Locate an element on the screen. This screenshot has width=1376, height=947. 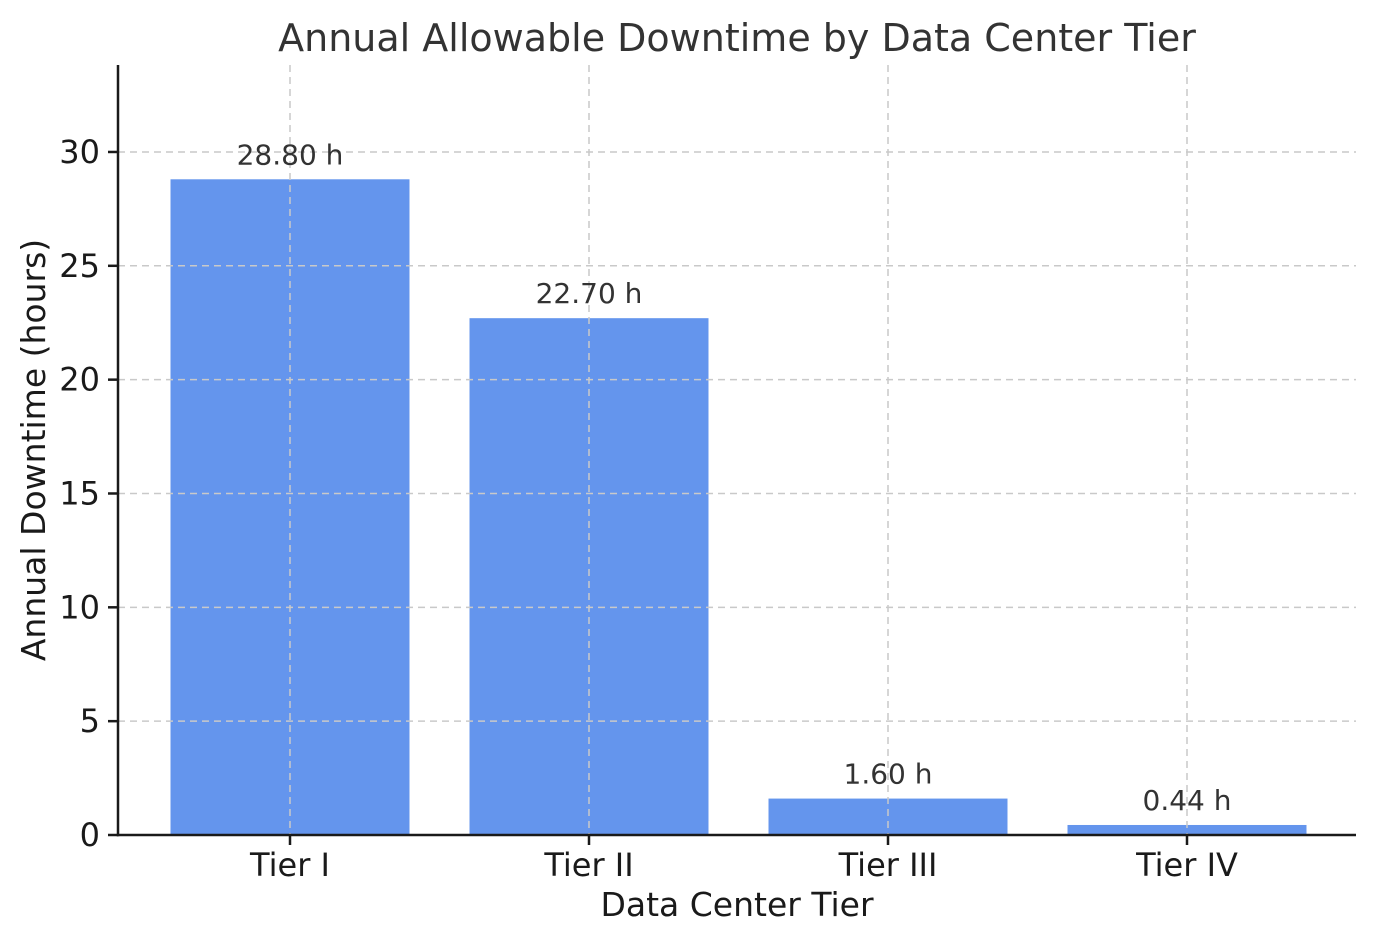
x-tick-label: Tier I is located at coordinates (289, 865).